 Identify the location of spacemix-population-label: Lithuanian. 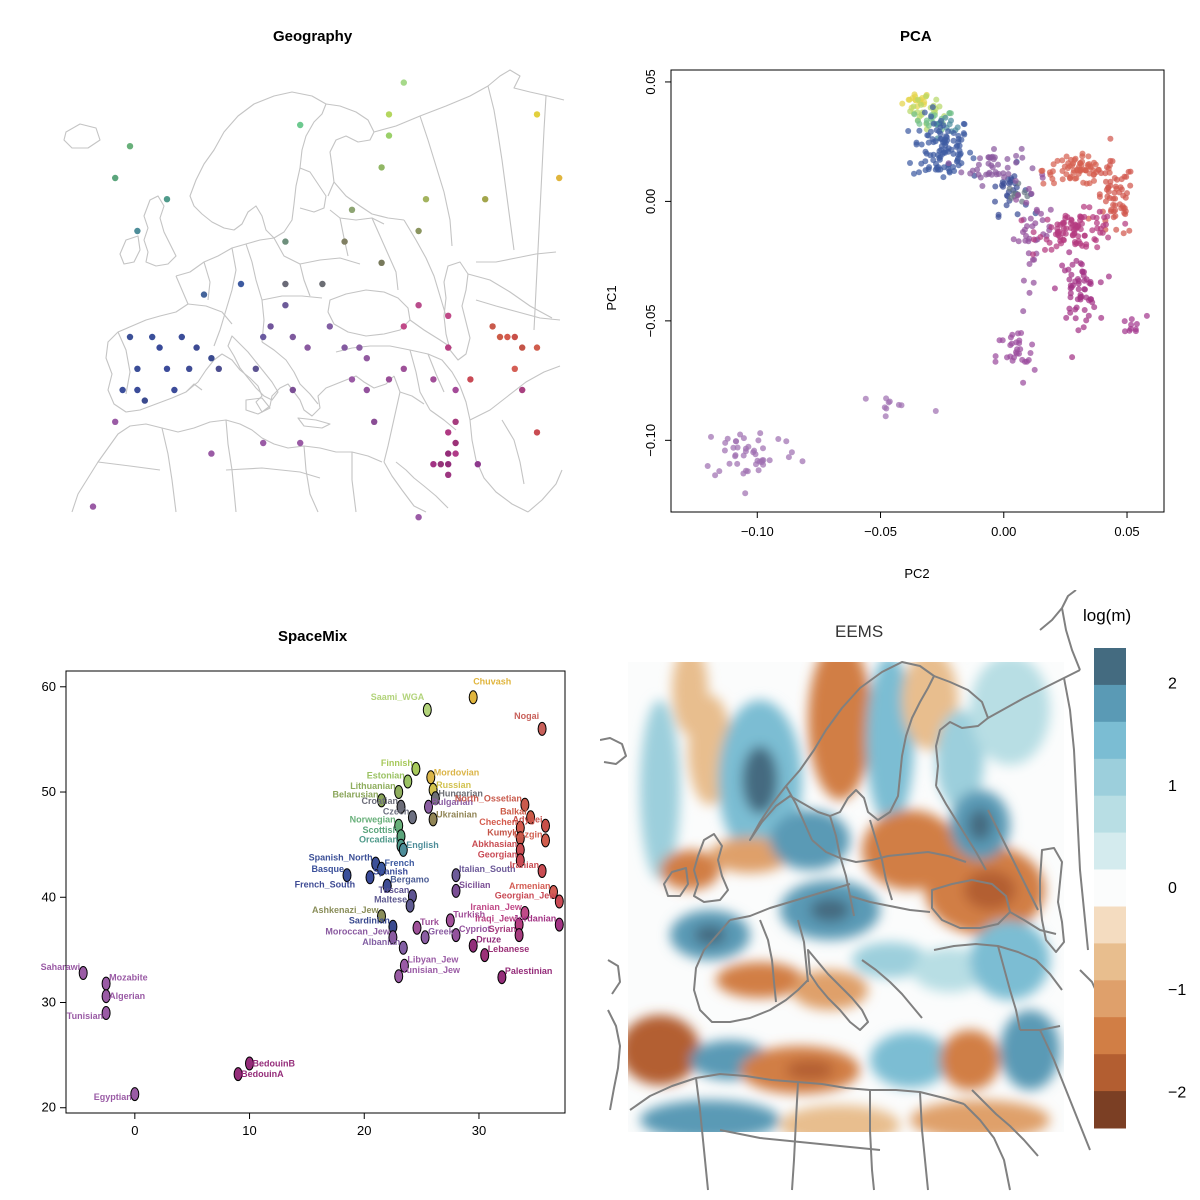
(373, 786).